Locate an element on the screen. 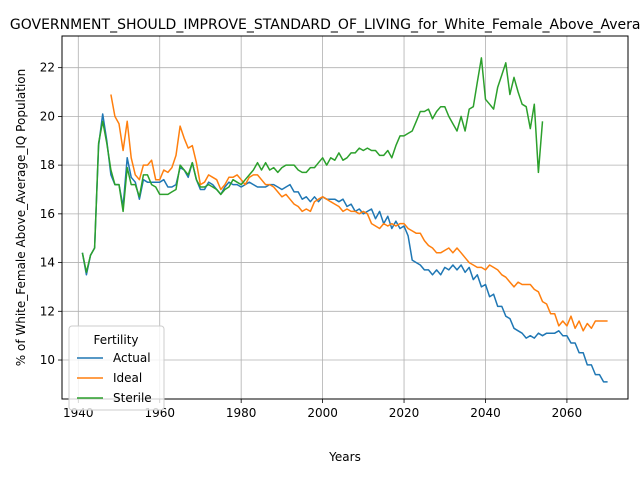  y-tick-label: 16 is located at coordinates (47, 214).